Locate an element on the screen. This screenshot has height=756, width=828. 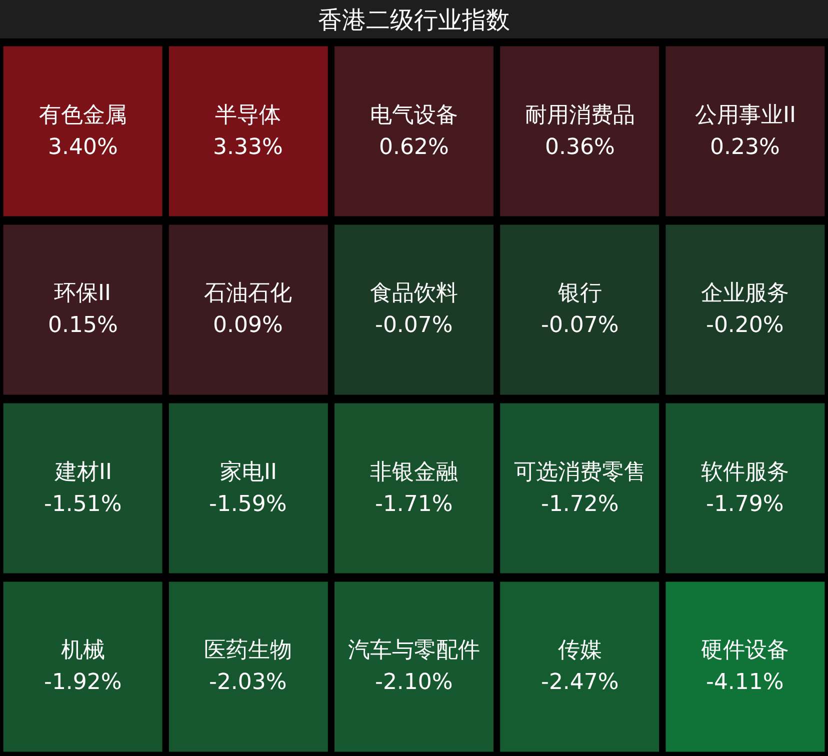
category-label: 耐用消费品 is located at coordinates (580, 115).